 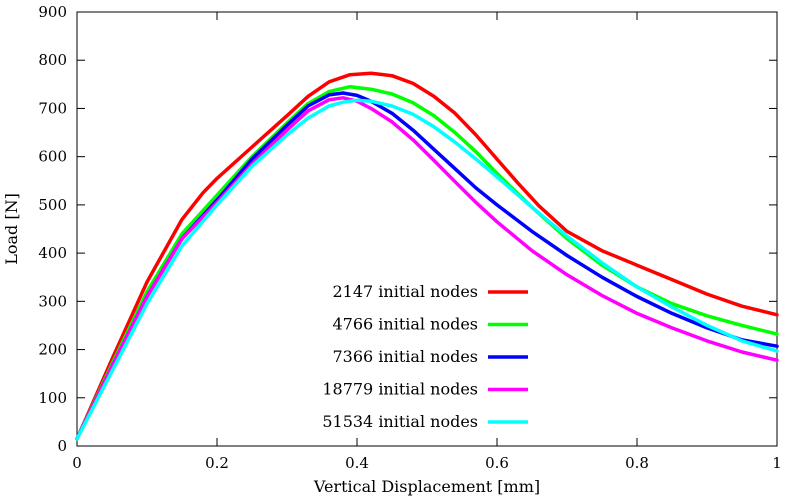 I want to click on x-tick-label: 0.4, so click(x=357, y=463).